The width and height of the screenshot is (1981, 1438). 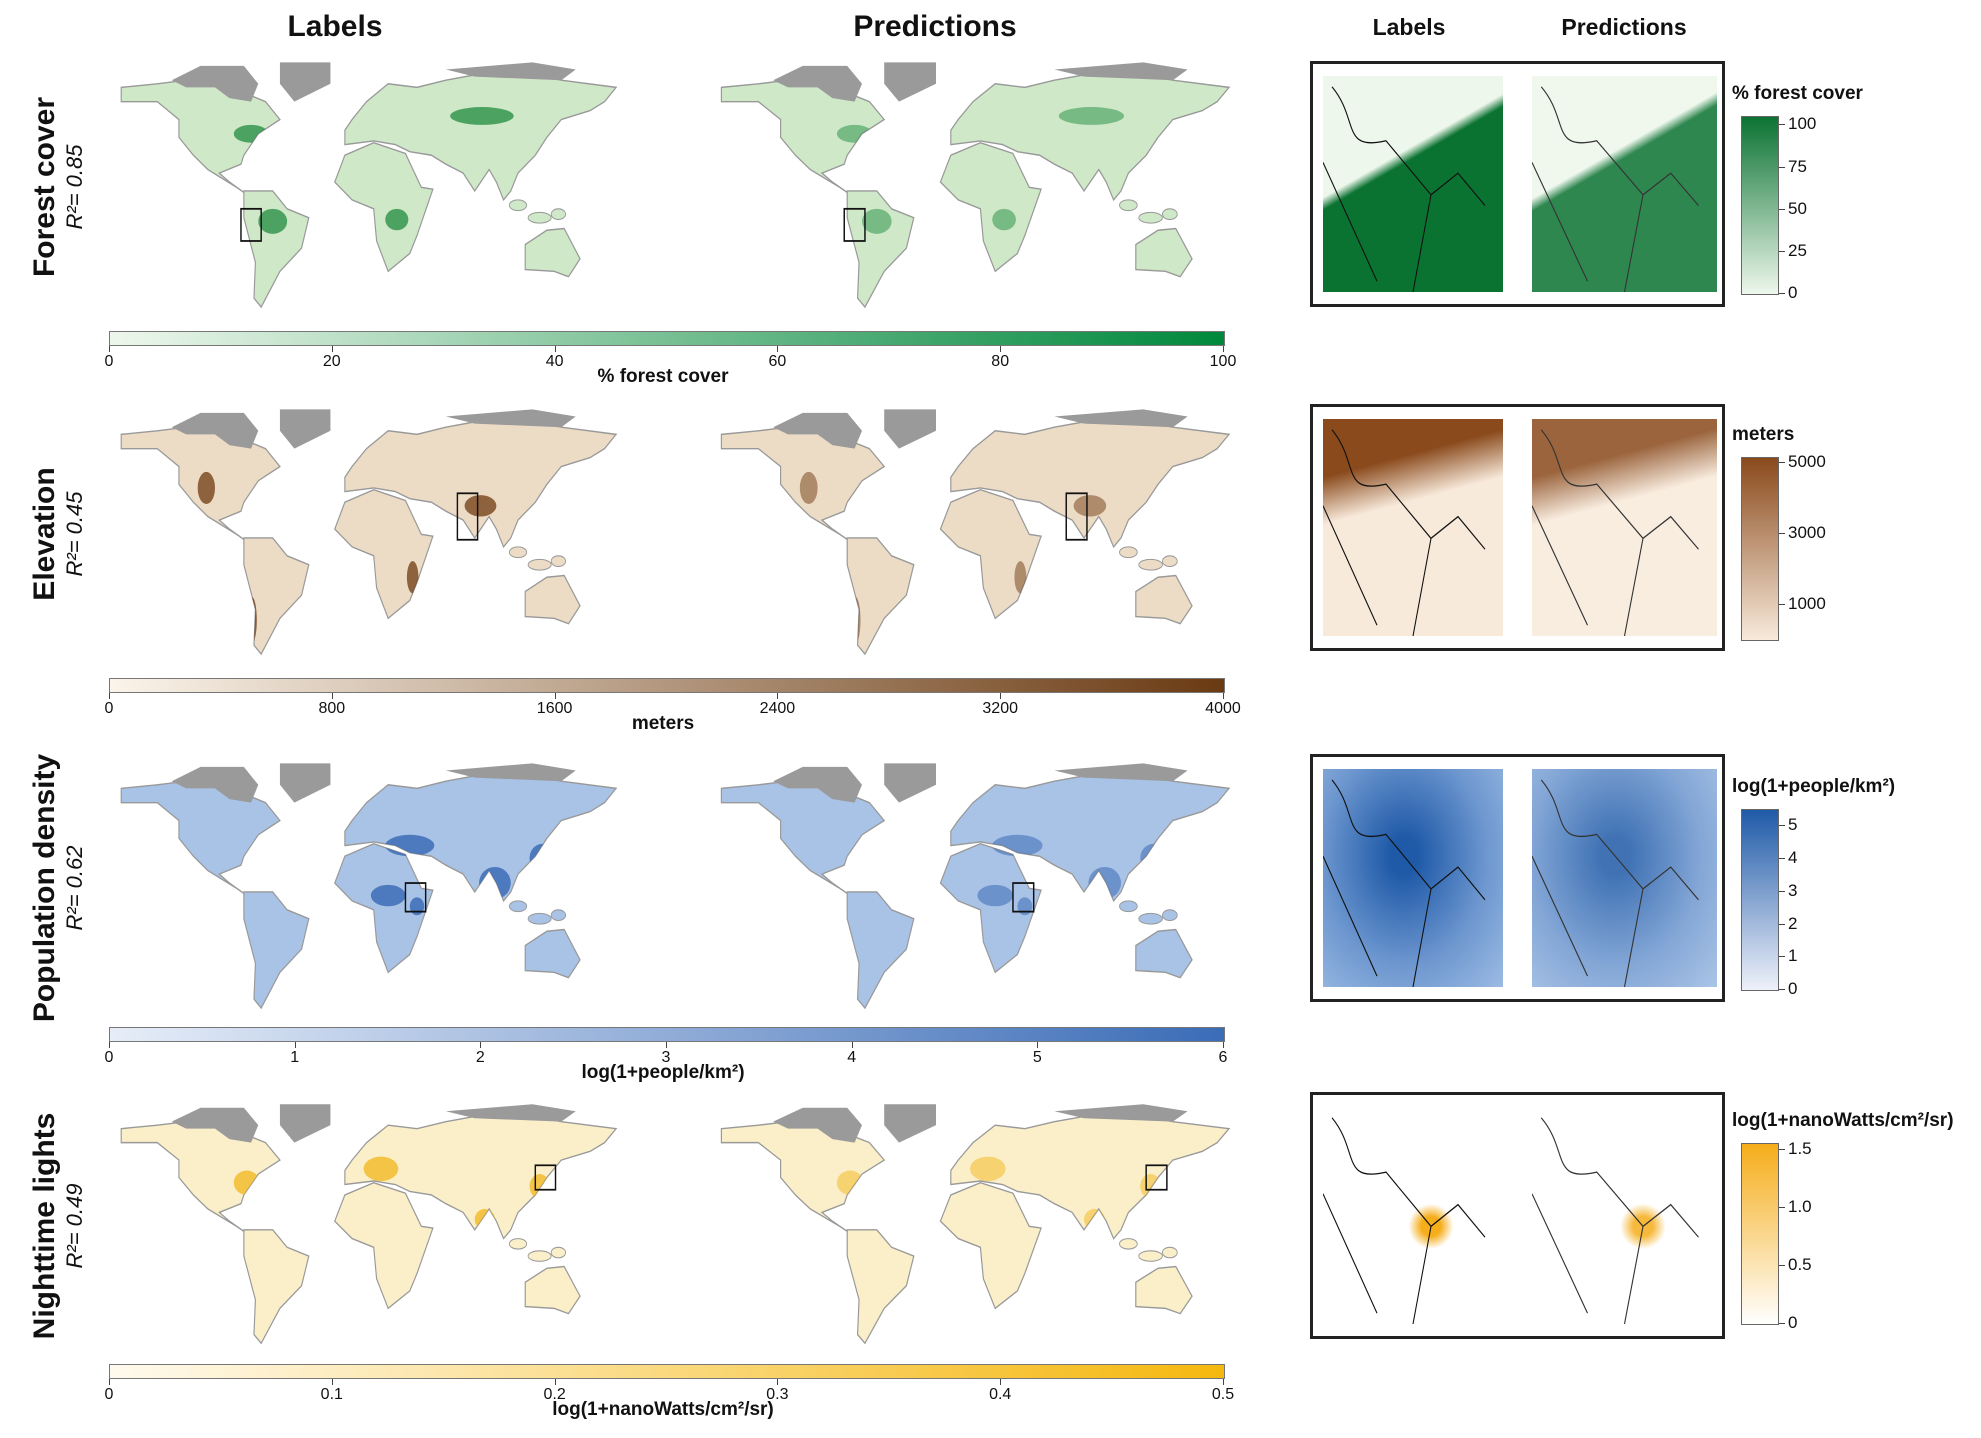 What do you see at coordinates (1807, 603) in the screenshot?
I see `inset-colorbar-tick-label: 1000` at bounding box center [1807, 603].